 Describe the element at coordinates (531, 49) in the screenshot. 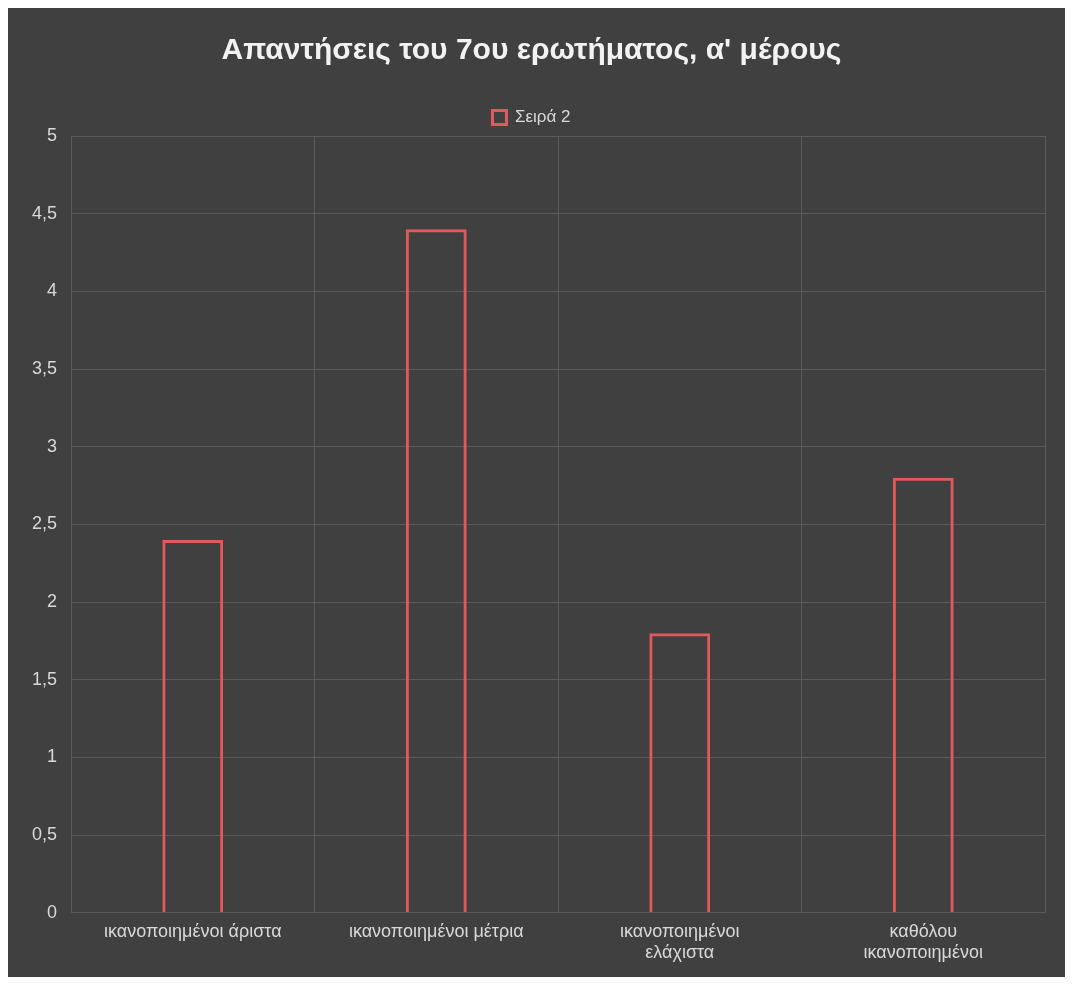

I see `chart-title: Απαντήσεις του 7ου ερωτήματος, α' μέρους` at that location.